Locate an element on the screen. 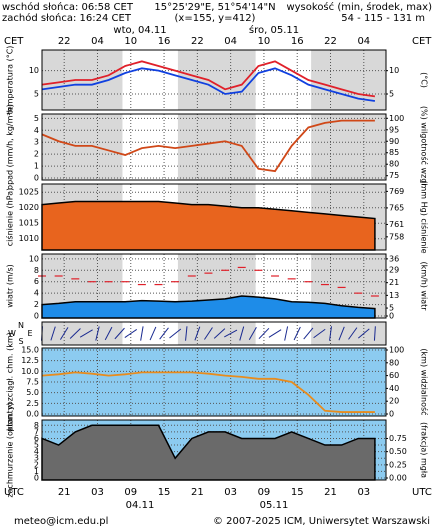  copyright: © 2007-2025 ICM, Uniwersytet Warszawski is located at coordinates (321, 521).